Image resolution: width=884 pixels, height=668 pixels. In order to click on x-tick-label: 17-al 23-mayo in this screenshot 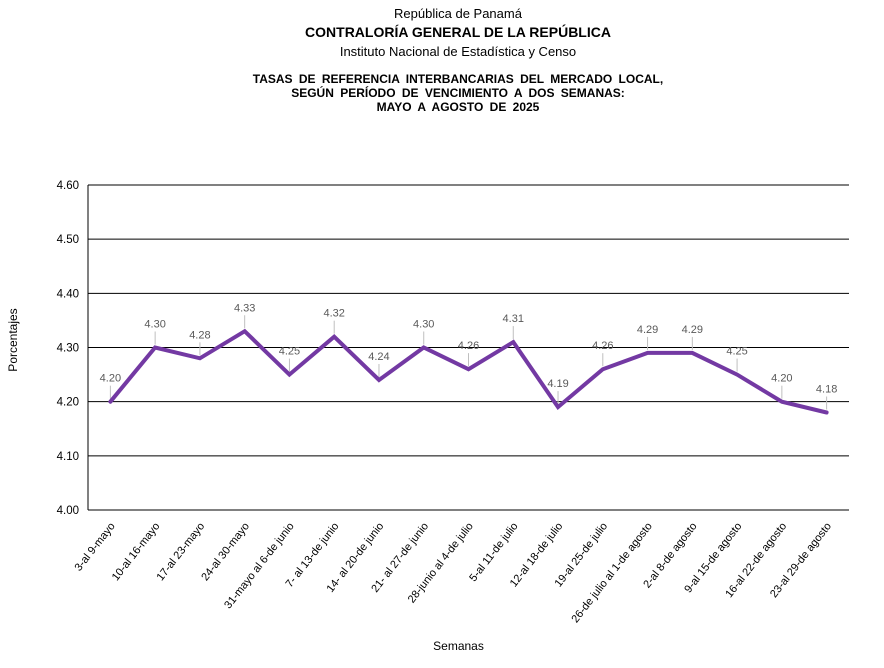, I will do `click(181, 551)`.